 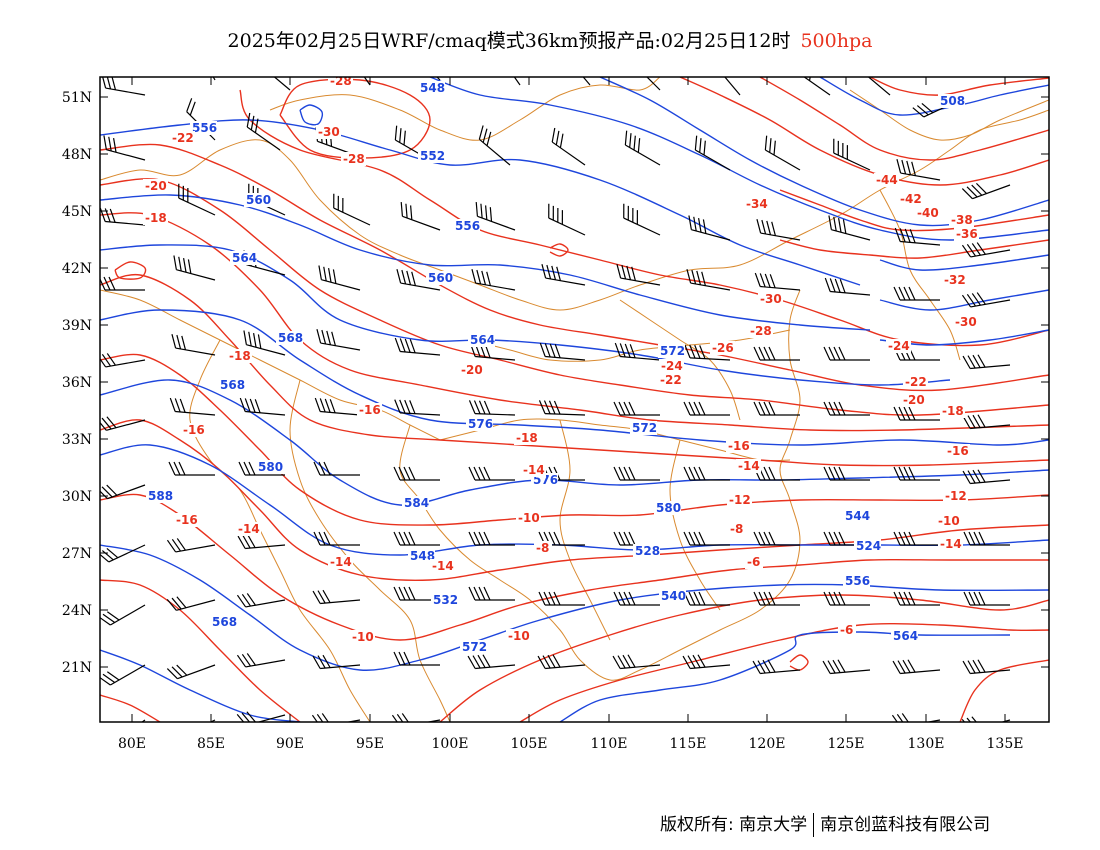 What do you see at coordinates (695, 525) in the screenshot?
I see `province-boundary` at bounding box center [695, 525].